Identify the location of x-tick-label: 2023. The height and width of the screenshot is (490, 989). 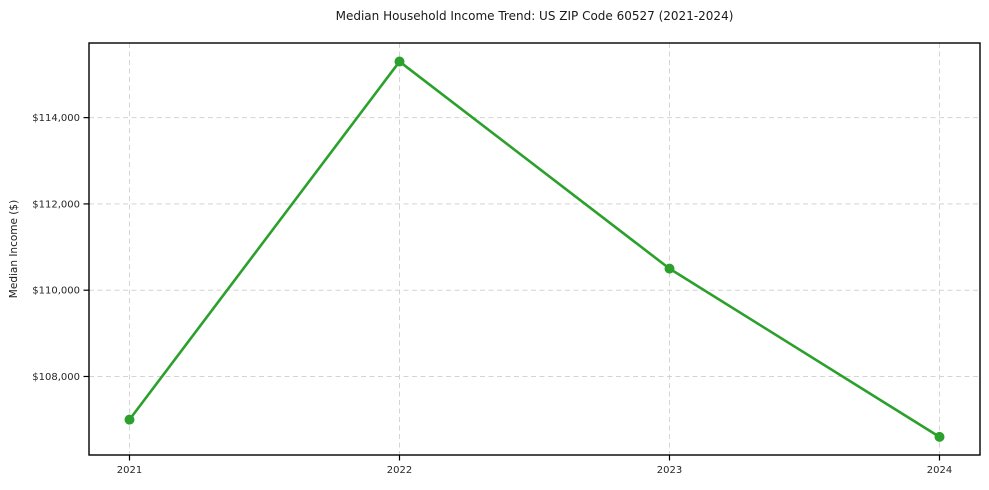
(669, 470).